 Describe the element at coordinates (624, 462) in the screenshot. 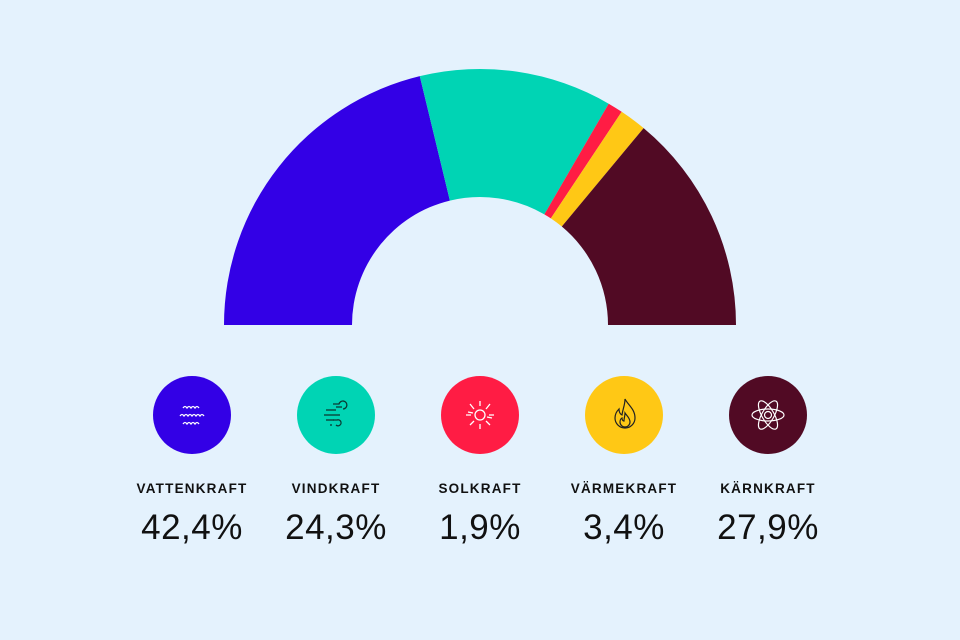

I see `legend-item-värmekraft: VÄRMEKRAFT 3,4%` at that location.